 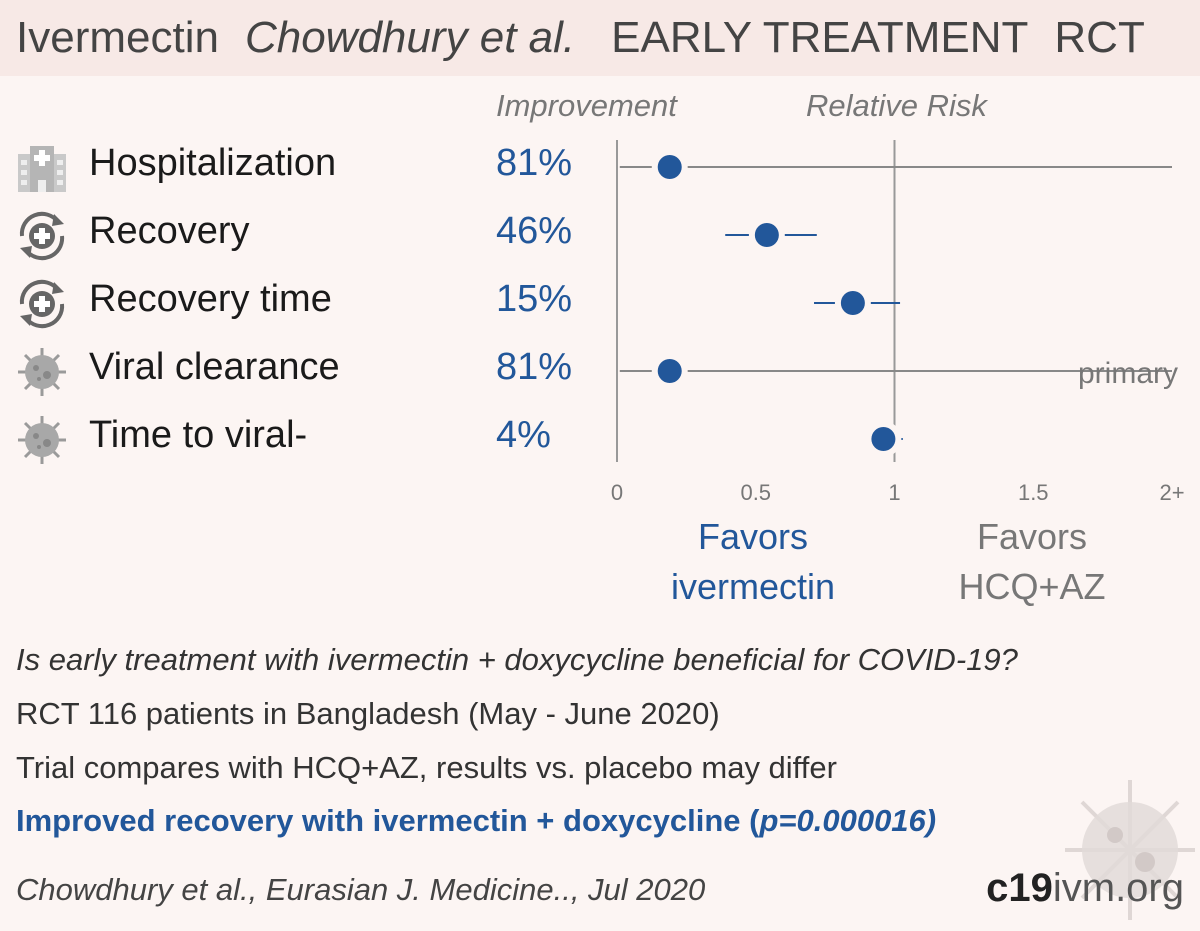 What do you see at coordinates (300, 234) in the screenshot?
I see `outcome-row-recovery: Recovery 46%` at bounding box center [300, 234].